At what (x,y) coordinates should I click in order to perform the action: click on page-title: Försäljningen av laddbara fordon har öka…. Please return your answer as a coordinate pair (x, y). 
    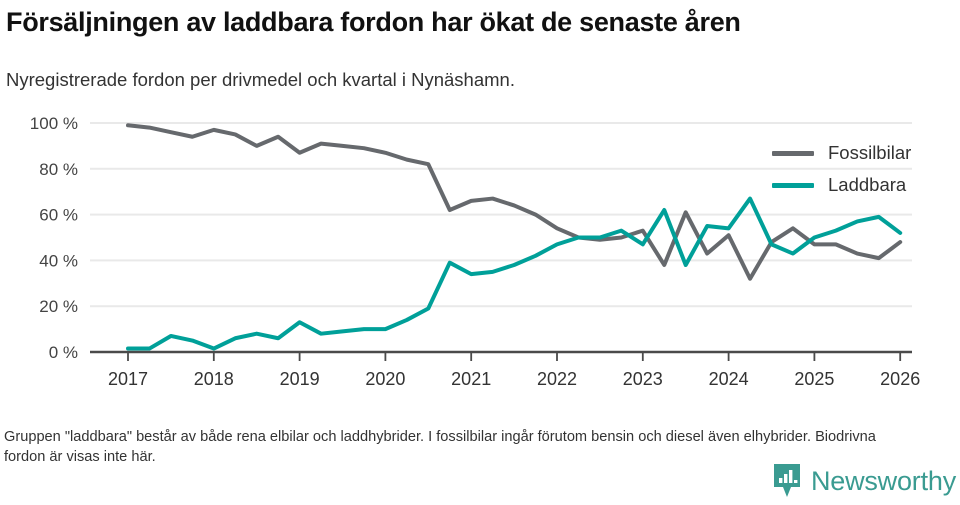
    Looking at the image, I should click on (373, 22).